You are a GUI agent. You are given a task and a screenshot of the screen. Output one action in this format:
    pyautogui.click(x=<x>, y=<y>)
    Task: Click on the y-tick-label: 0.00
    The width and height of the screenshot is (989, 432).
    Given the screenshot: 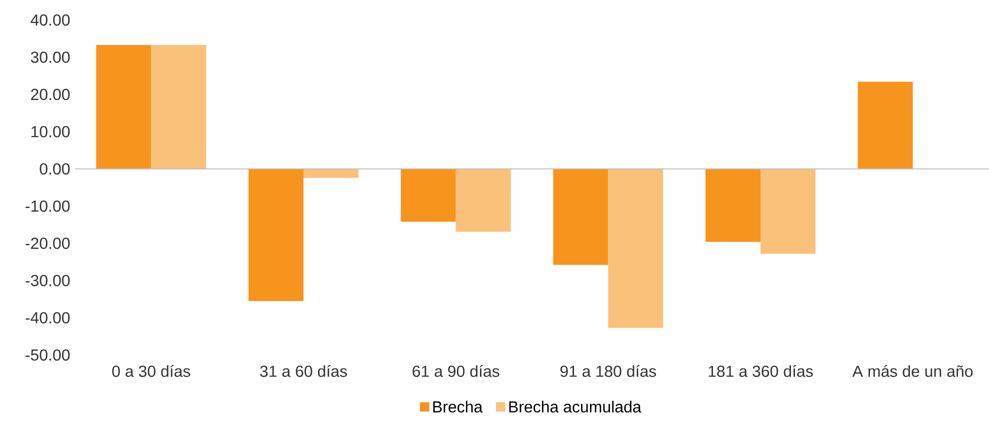 What is the action you would take?
    pyautogui.click(x=55, y=169)
    